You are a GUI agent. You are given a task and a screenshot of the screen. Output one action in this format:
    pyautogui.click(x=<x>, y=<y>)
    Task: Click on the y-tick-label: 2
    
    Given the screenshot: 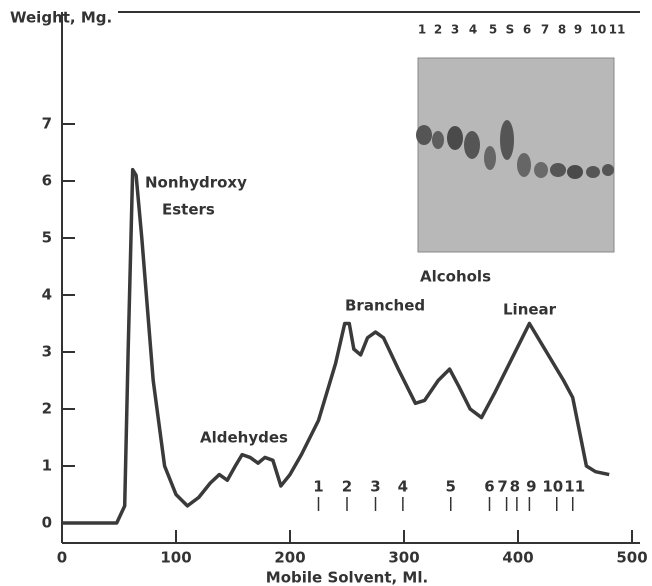 What is the action you would take?
    pyautogui.click(x=47, y=409)
    